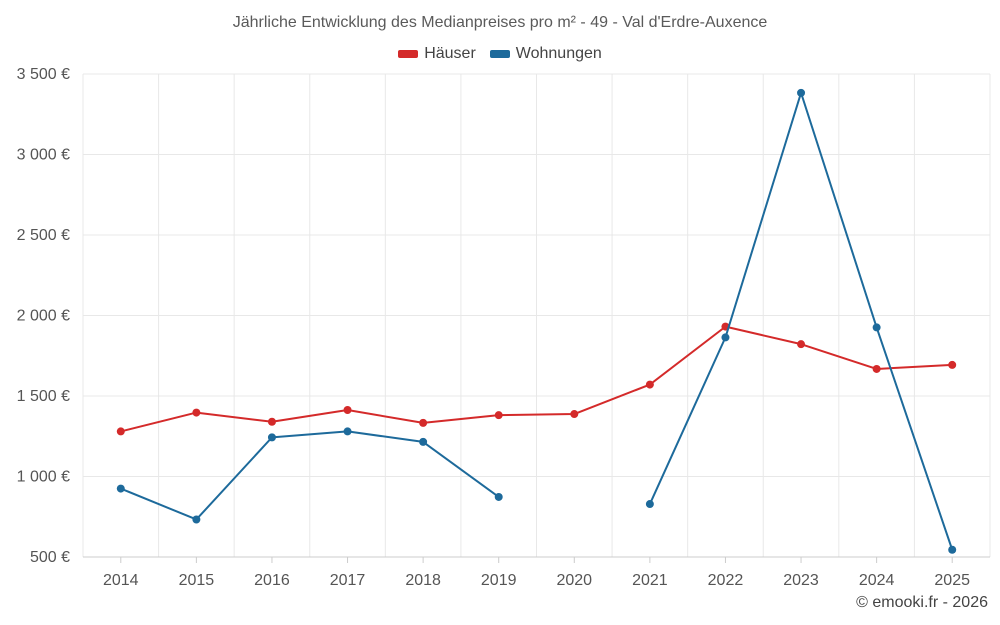 The height and width of the screenshot is (625, 1000). What do you see at coordinates (310, 475) in the screenshot?
I see `series-line-apartments` at bounding box center [310, 475].